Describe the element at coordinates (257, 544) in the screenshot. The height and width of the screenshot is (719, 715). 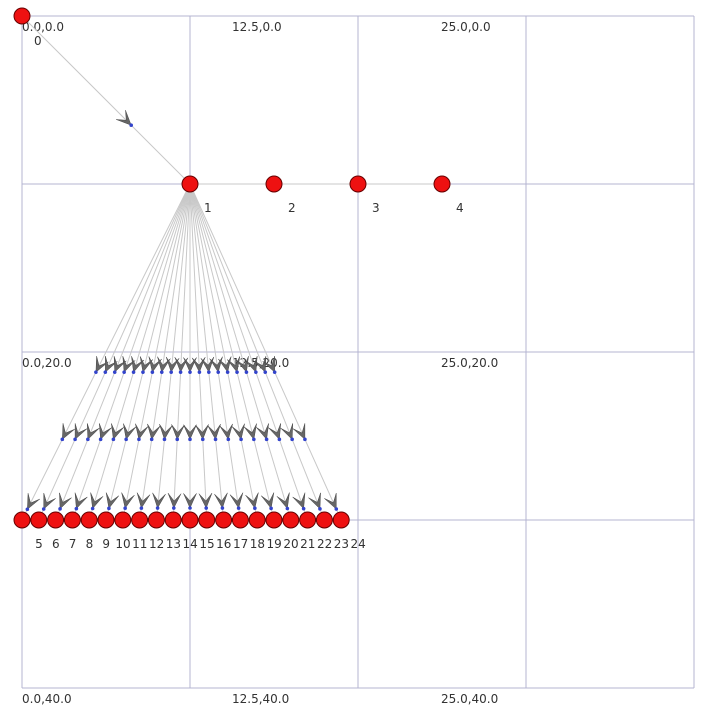
I see `node-label: 18` at that location.